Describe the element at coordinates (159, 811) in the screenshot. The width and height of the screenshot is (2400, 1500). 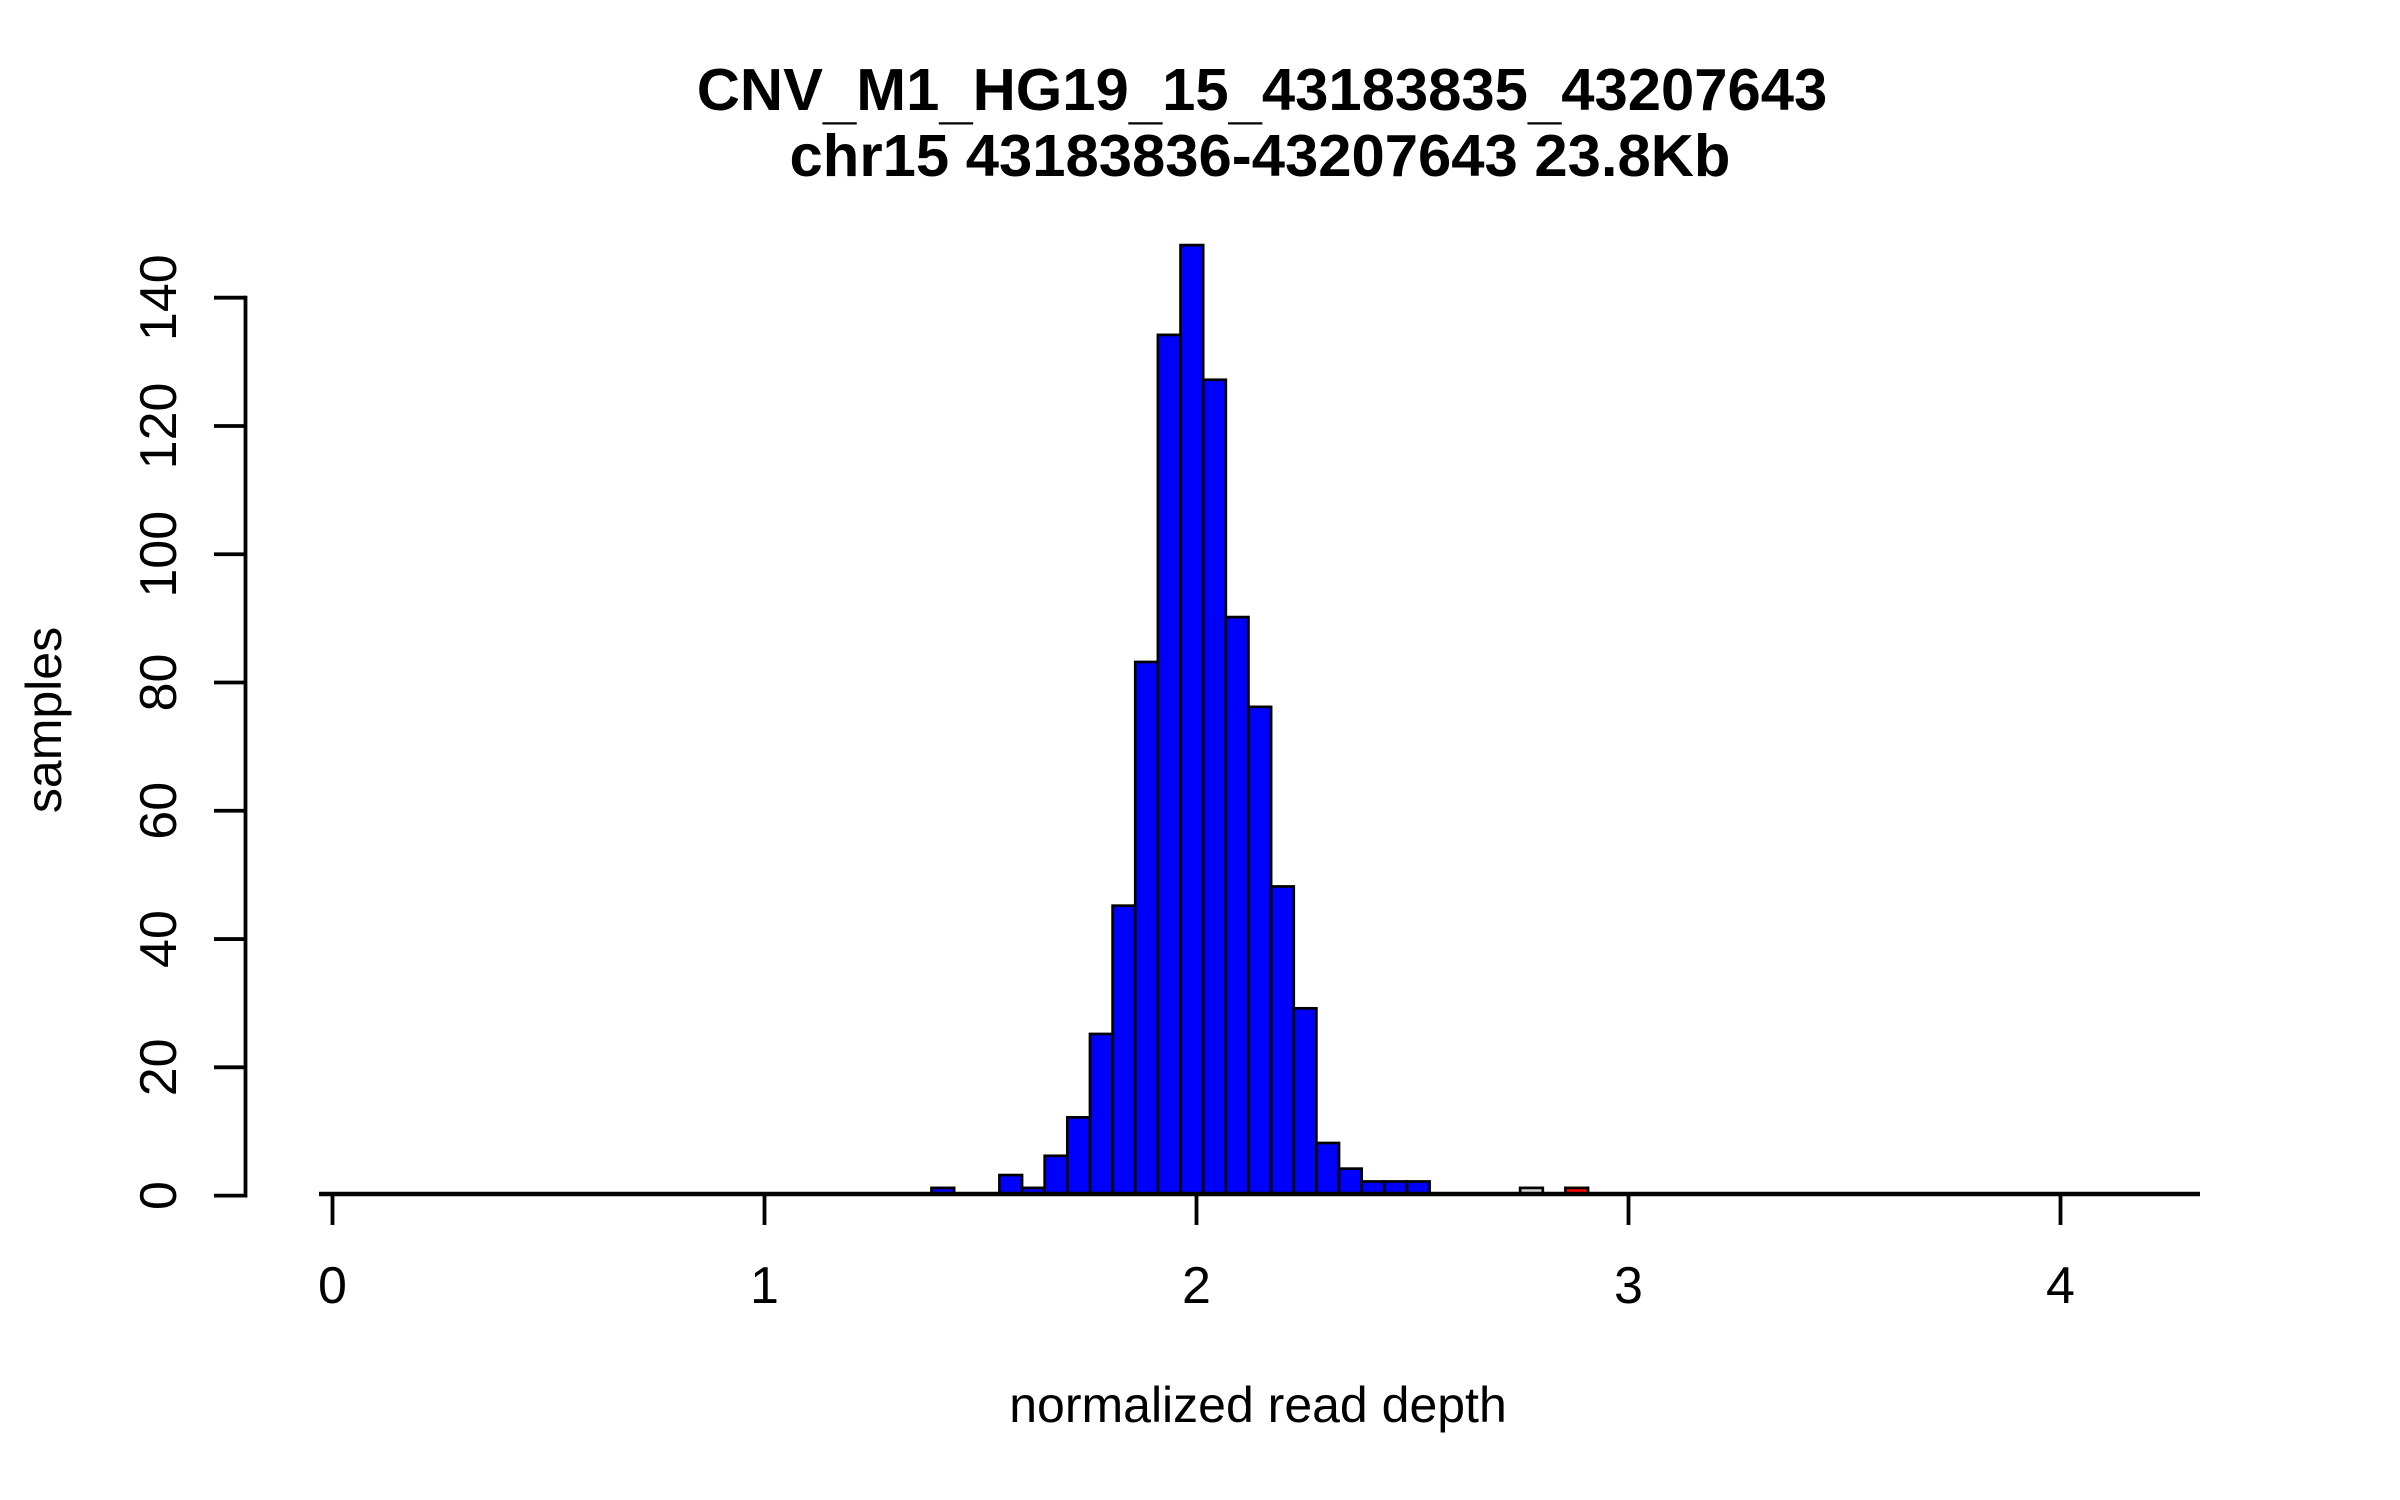
I see `svg-text: 60` at that location.